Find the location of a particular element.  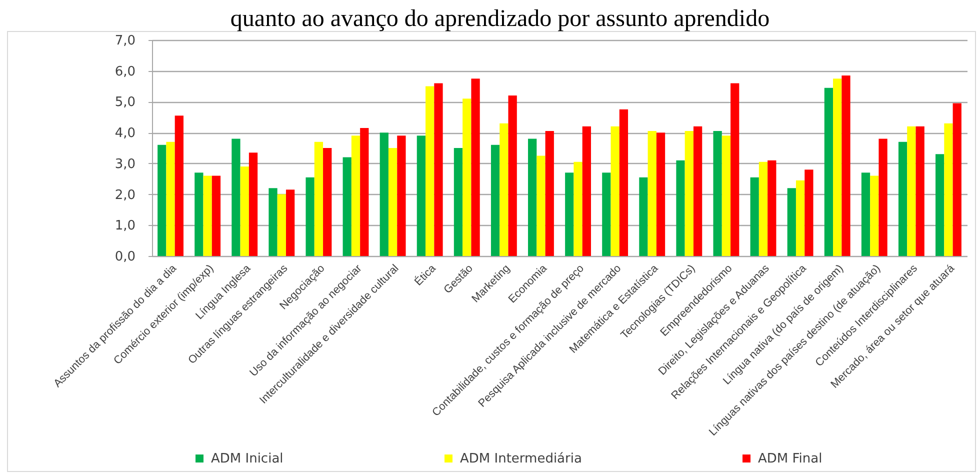

legend-label: ADM Final is located at coordinates (790, 459).